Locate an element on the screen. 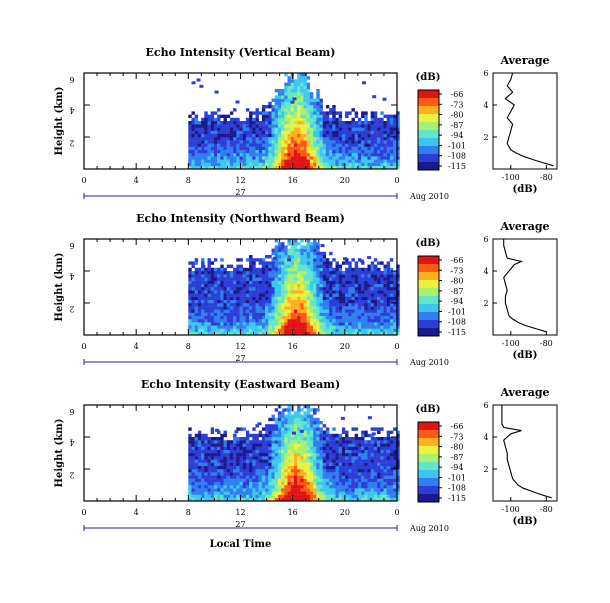 The width and height of the screenshot is (610, 603). colorbar-tick-label: -94 is located at coordinates (457, 467).